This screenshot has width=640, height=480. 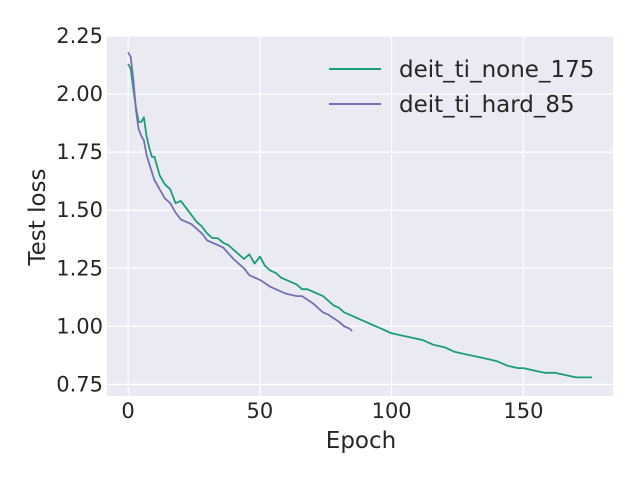 I want to click on x-tick-label: 100, so click(x=392, y=411).